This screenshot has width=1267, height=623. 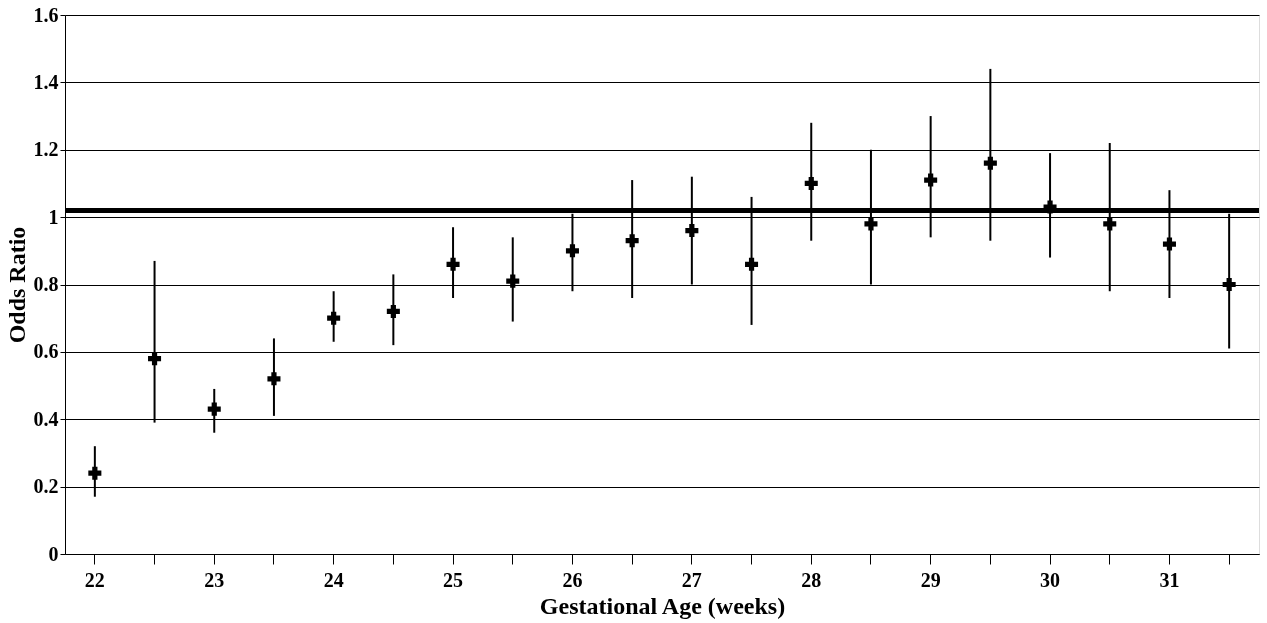 What do you see at coordinates (46, 351) in the screenshot?
I see `y-tick-label: 0.6` at bounding box center [46, 351].